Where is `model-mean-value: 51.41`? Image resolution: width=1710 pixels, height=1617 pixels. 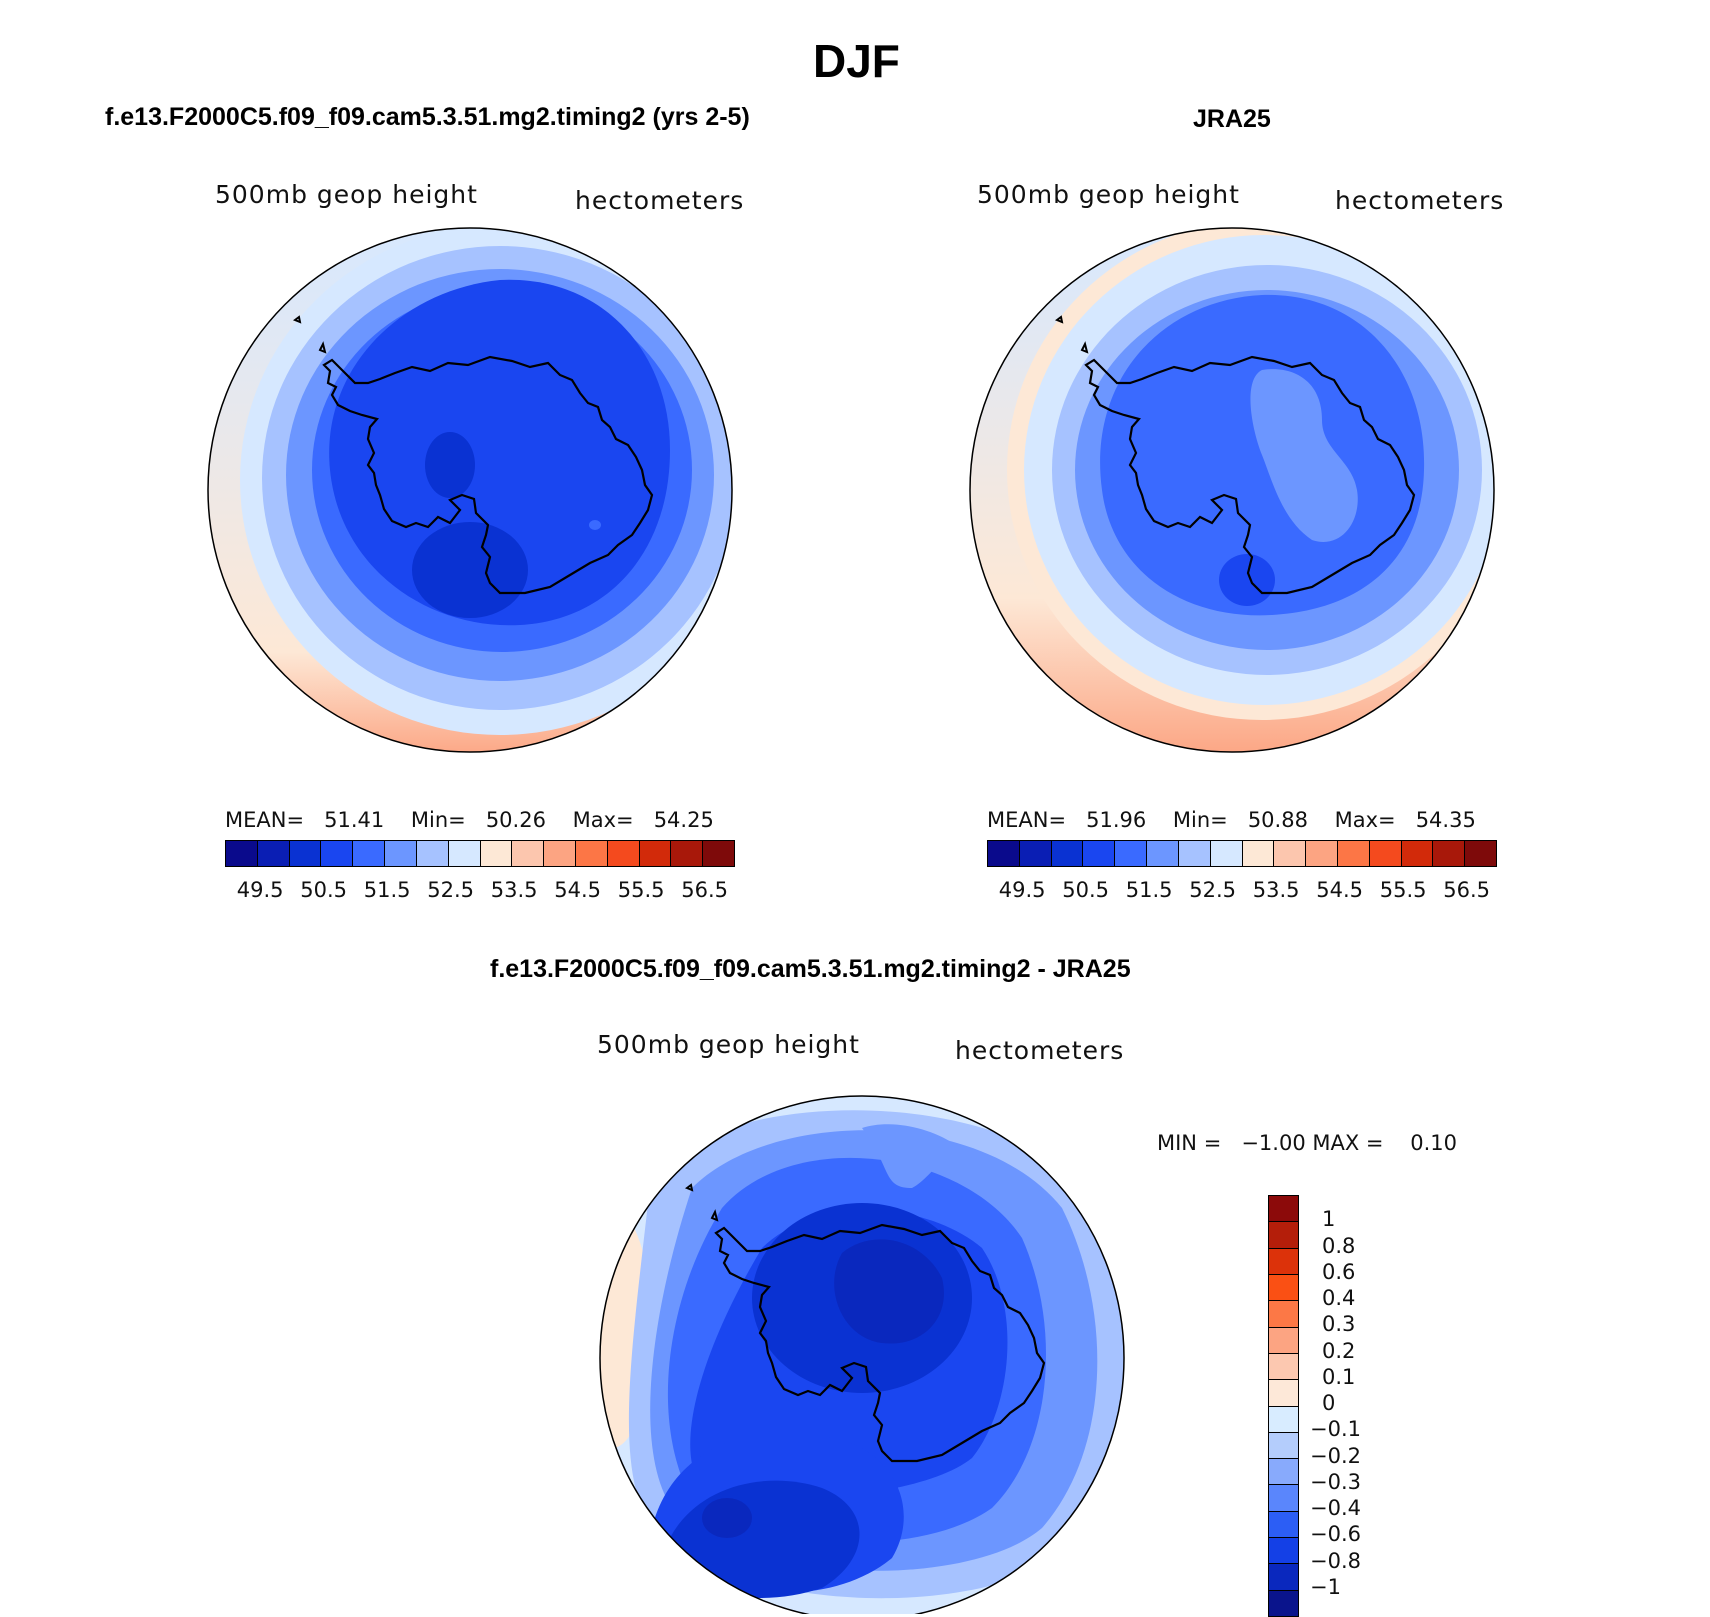 model-mean-value: 51.41 is located at coordinates (354, 820).